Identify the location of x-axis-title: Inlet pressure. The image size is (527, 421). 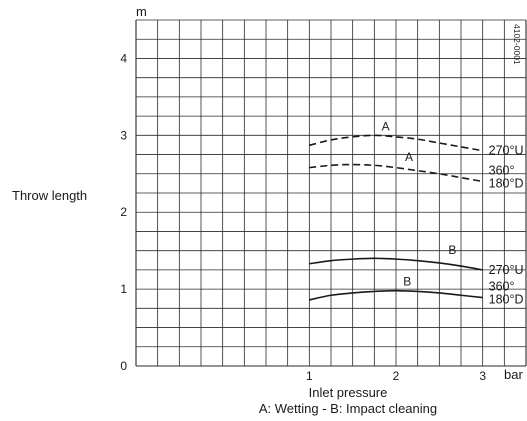
(348, 392).